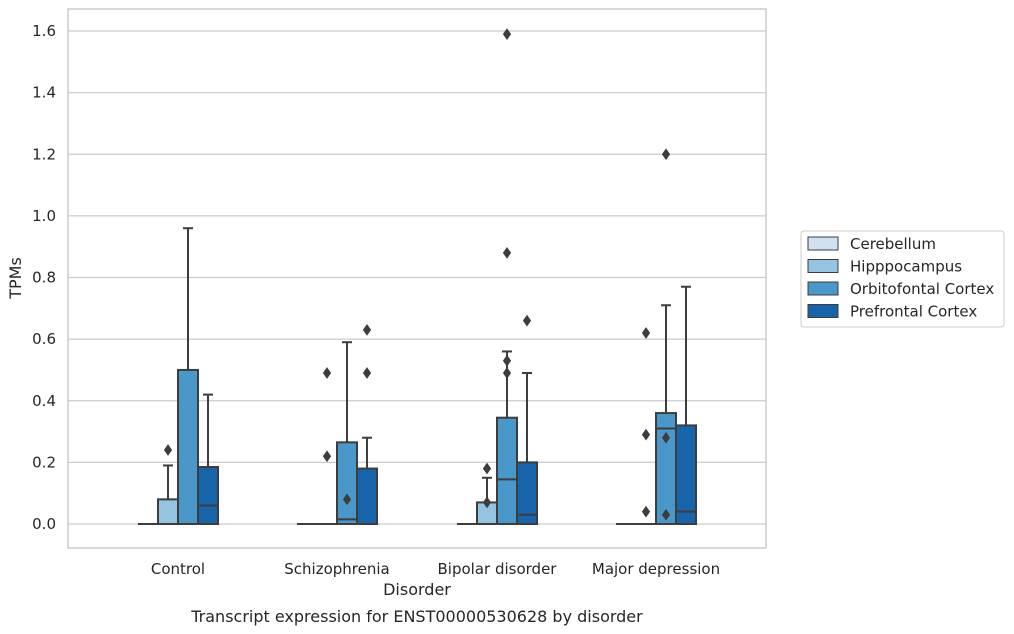 The width and height of the screenshot is (1014, 634). What do you see at coordinates (15, 278) in the screenshot?
I see `y-axis-title: TPMs` at bounding box center [15, 278].